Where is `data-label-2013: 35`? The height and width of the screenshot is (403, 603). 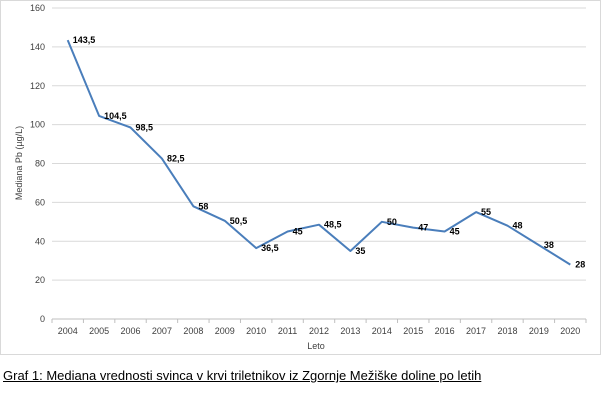 data-label-2013: 35 is located at coordinates (360, 251).